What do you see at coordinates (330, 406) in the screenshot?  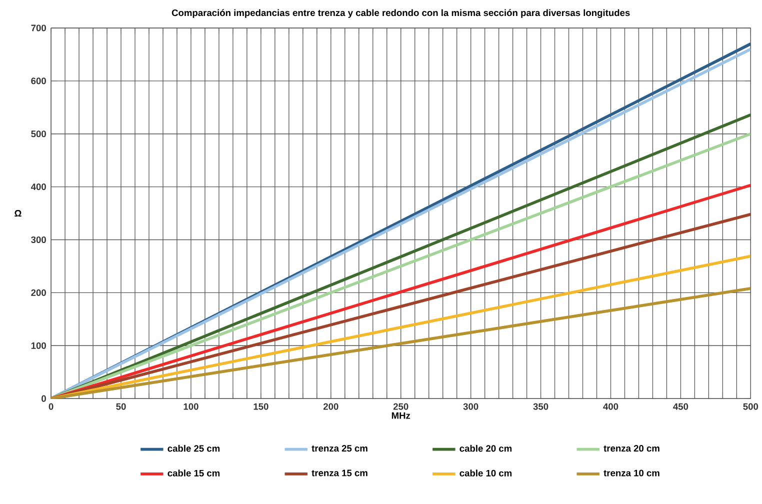 I see `x-tick-label: 200` at bounding box center [330, 406].